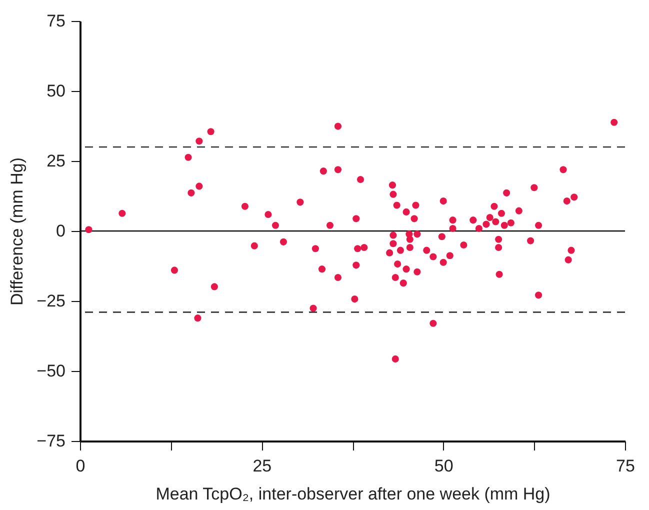  What do you see at coordinates (625, 466) in the screenshot?
I see `x-tick-label: 75` at bounding box center [625, 466].